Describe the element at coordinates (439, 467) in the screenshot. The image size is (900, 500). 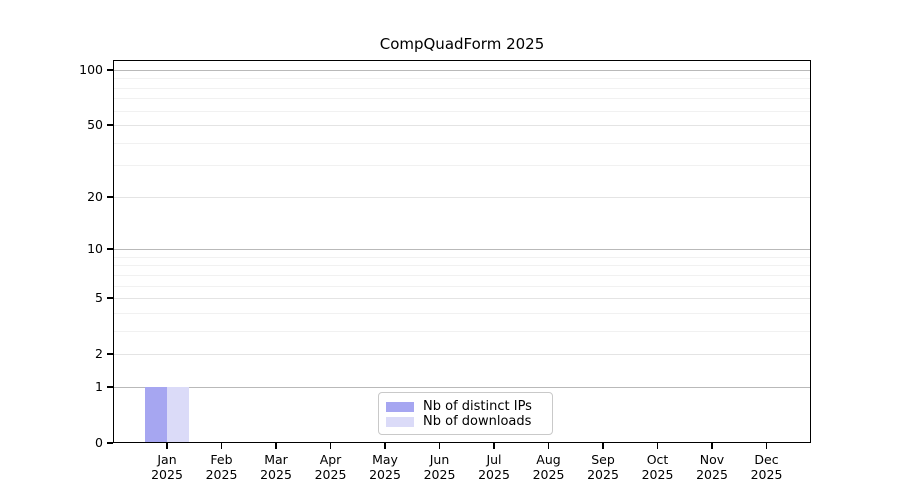
I see `x-tick-label: Jun 2025` at that location.